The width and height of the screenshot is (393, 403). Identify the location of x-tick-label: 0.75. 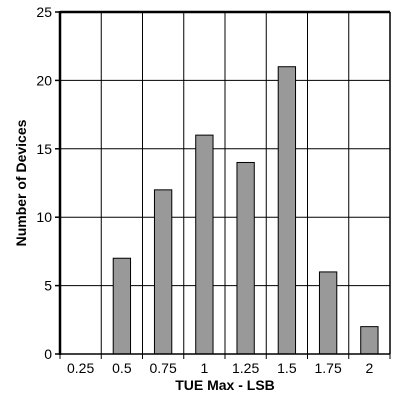
(163, 368).